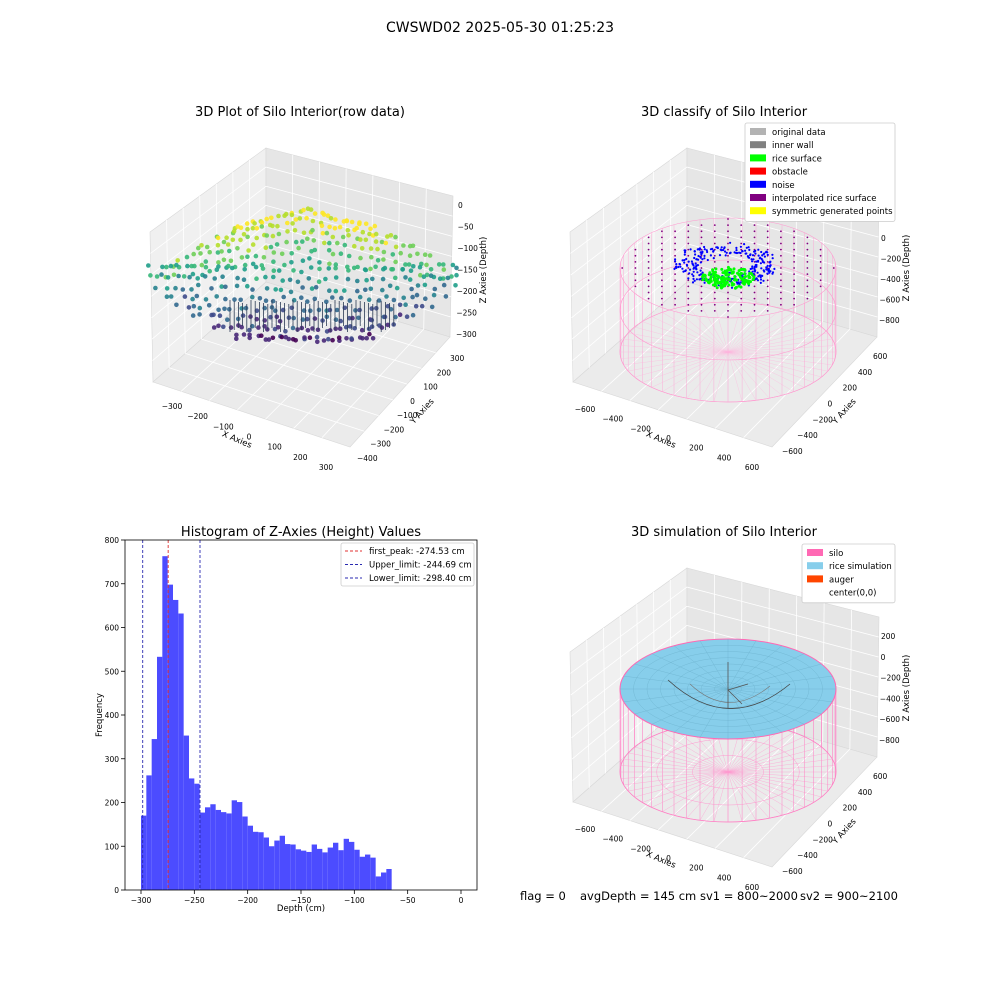 This screenshot has width=1000, height=1000. Describe the element at coordinates (824, 199) in the screenshot. I see `legend-label: interpolated rice surface` at that location.